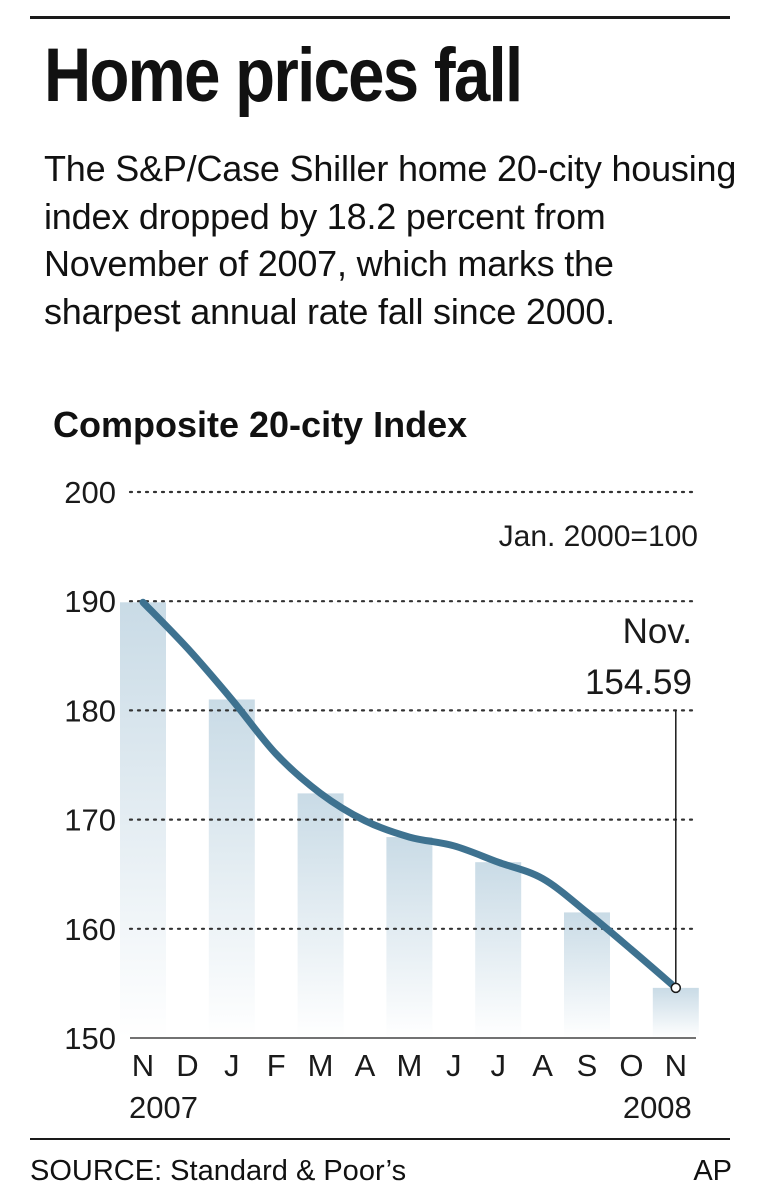 Image resolution: width=760 pixels, height=1203 pixels. What do you see at coordinates (90, 929) in the screenshot?
I see `y-tick-label: 160` at bounding box center [90, 929].